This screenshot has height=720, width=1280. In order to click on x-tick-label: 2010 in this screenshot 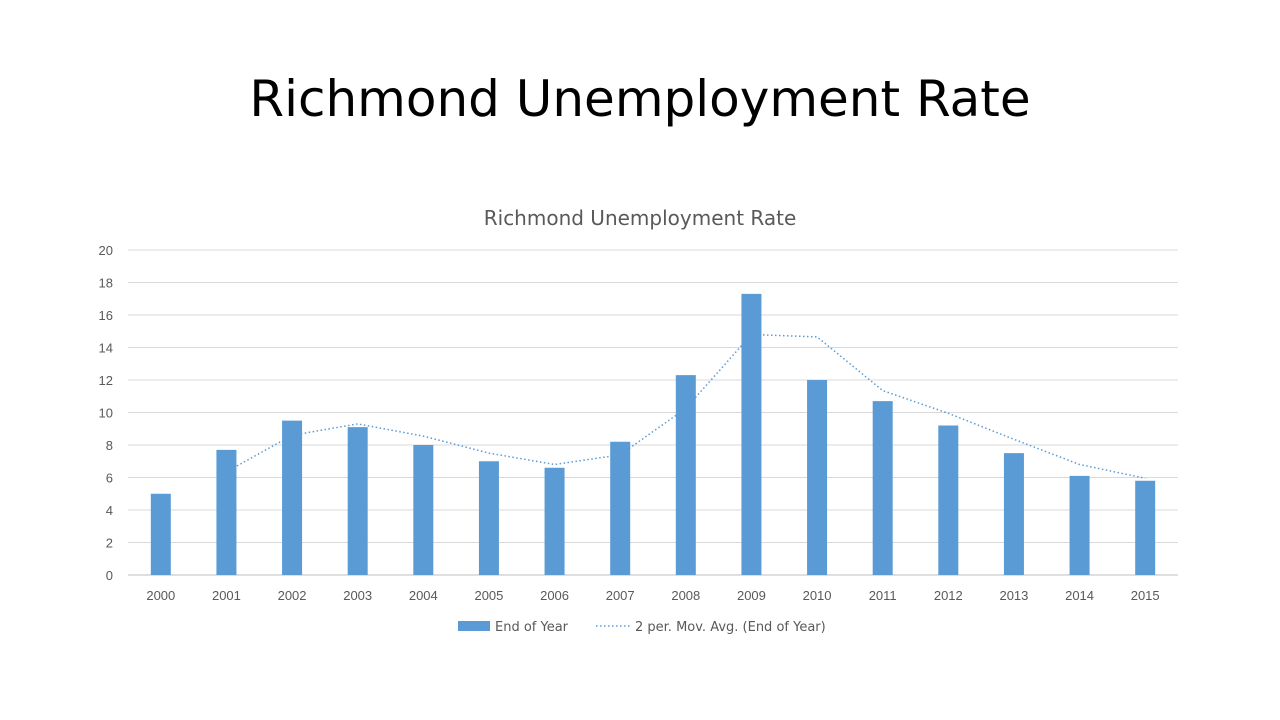, I will do `click(817, 595)`.